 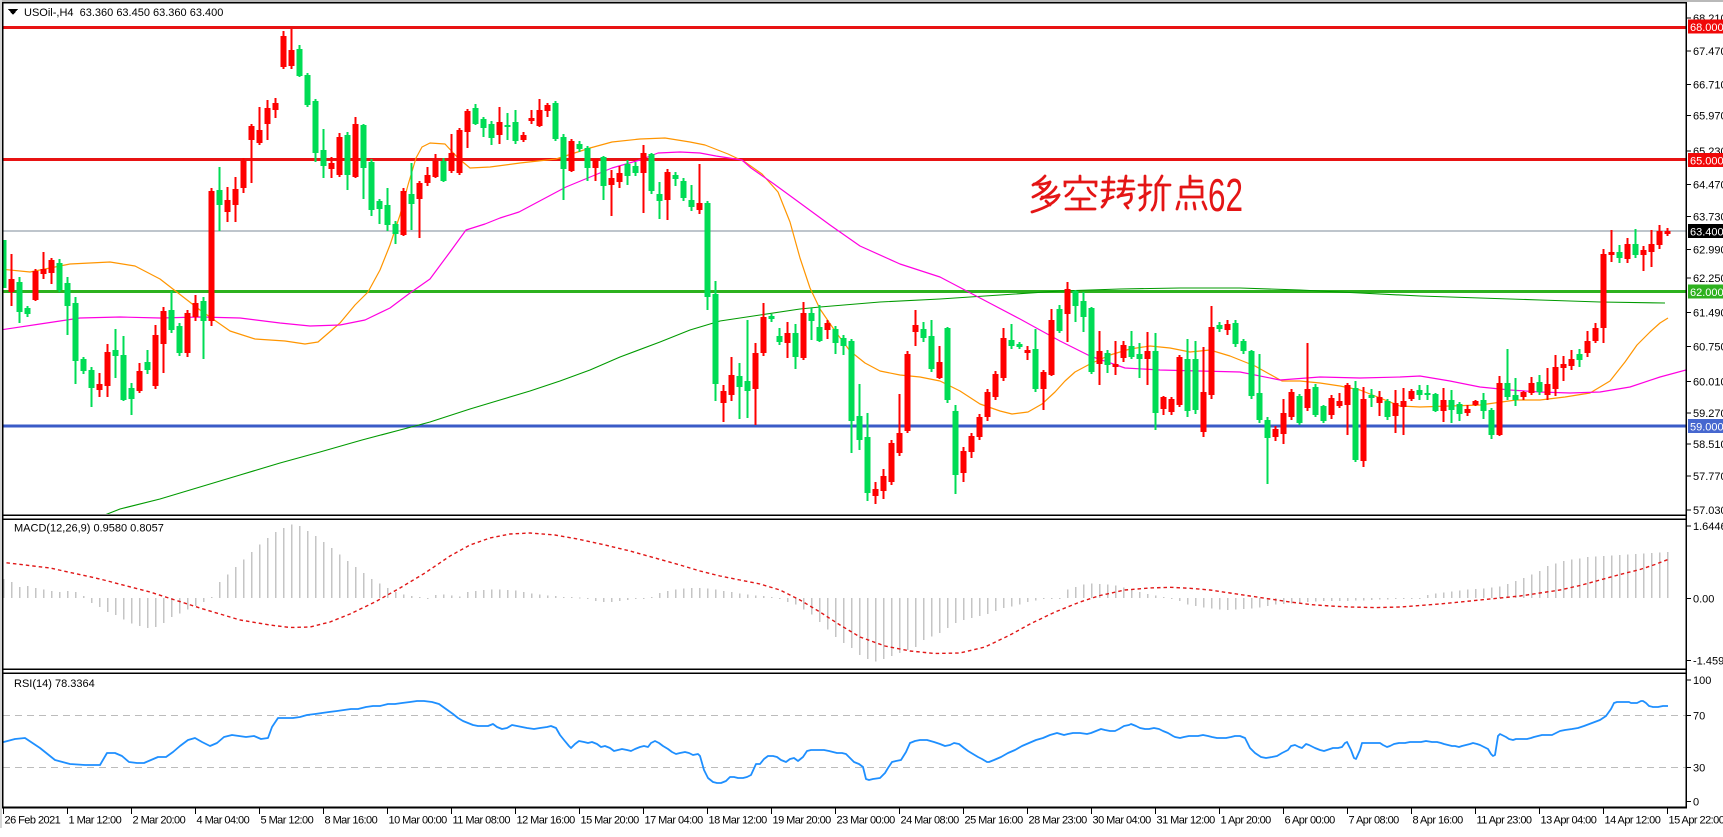 What do you see at coordinates (159, 821) in the screenshot?
I see `svg-text: 2 Mar 20:00` at bounding box center [159, 821].